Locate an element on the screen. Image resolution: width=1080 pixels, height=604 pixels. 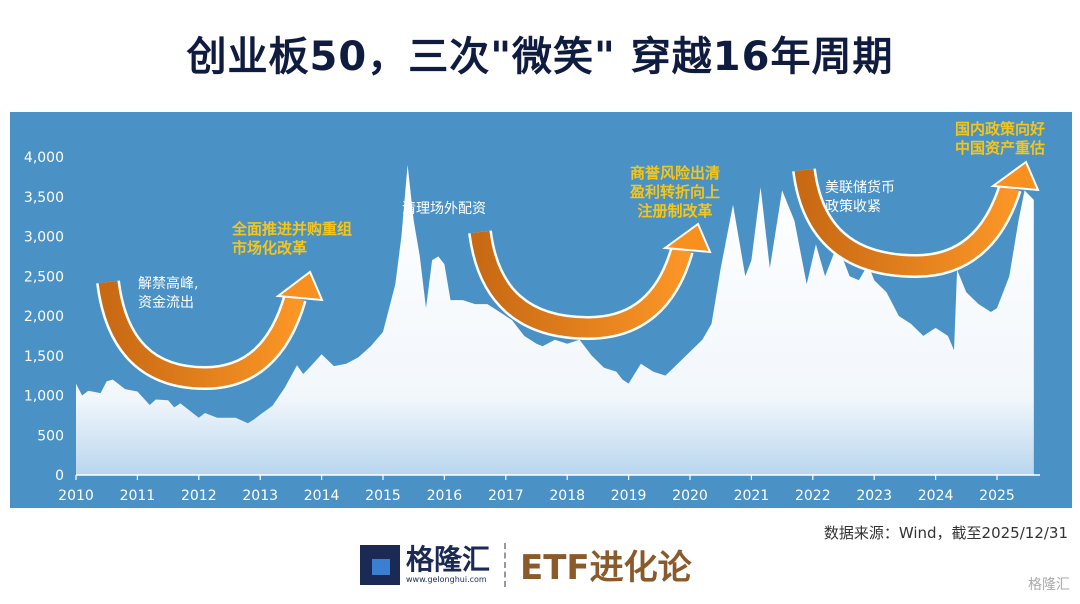
y-tick-label: 2,000 is located at coordinates (44, 317).